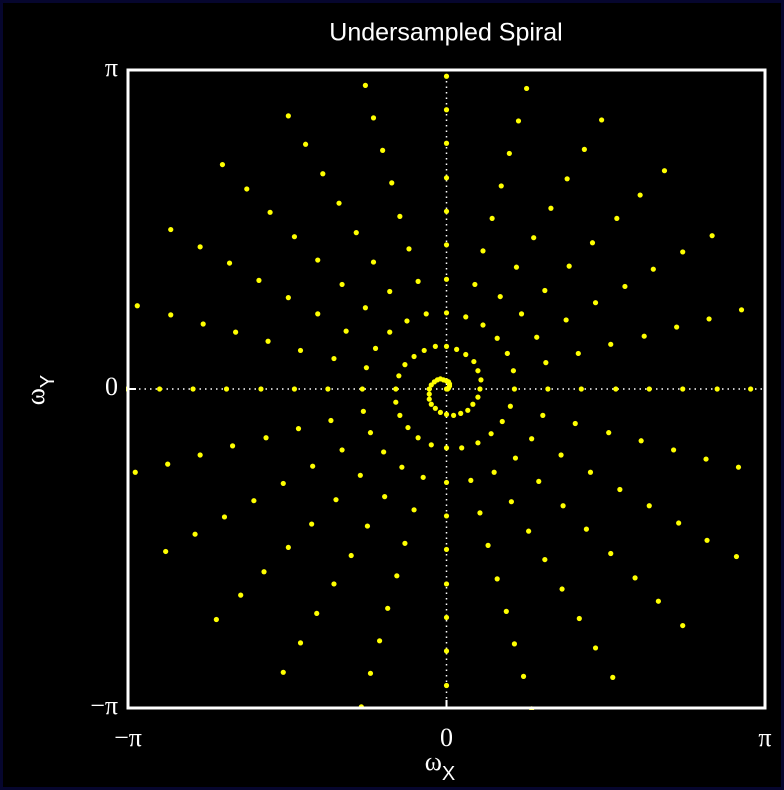  I want to click on x-axis-label: ωX, so click(440, 766).